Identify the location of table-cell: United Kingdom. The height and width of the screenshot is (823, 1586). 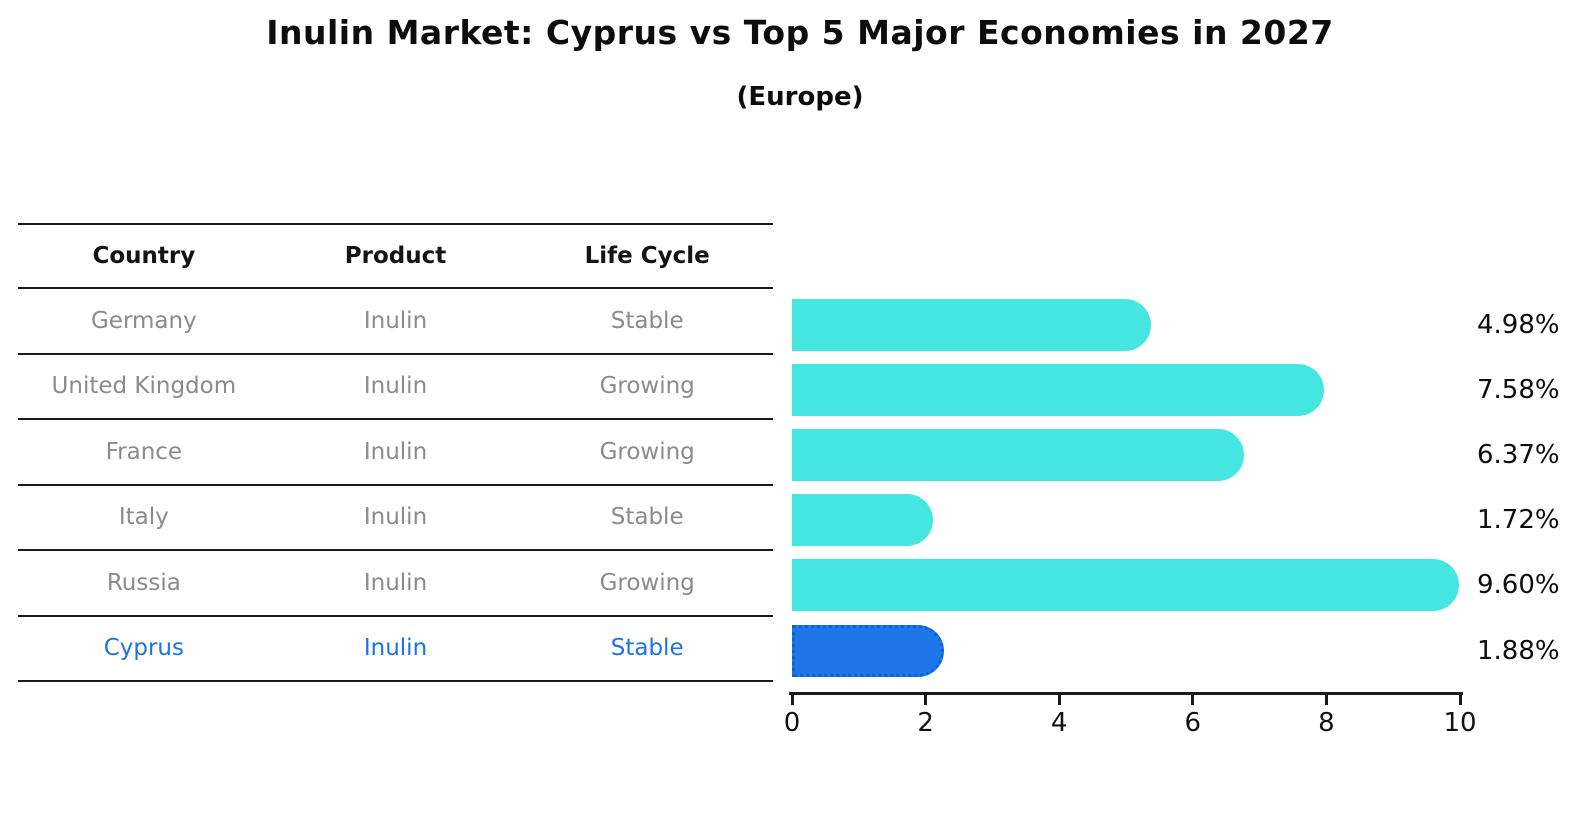
(144, 386).